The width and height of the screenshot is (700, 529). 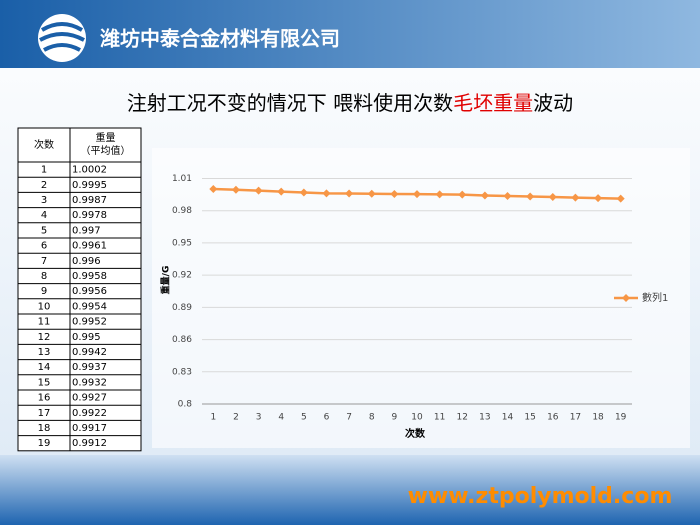 I want to click on x-tick-label: 4, so click(x=281, y=418).